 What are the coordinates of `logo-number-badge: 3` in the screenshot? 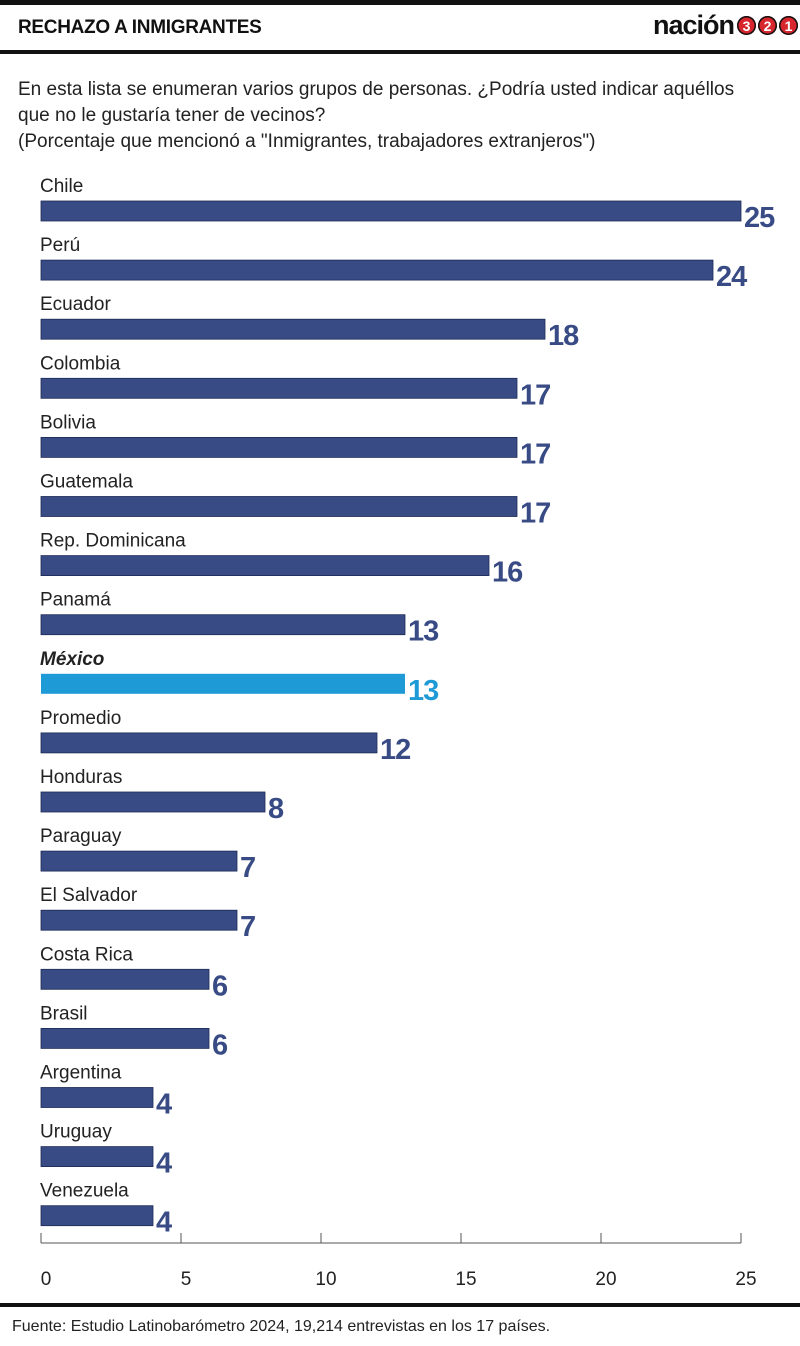 It's located at (746, 25).